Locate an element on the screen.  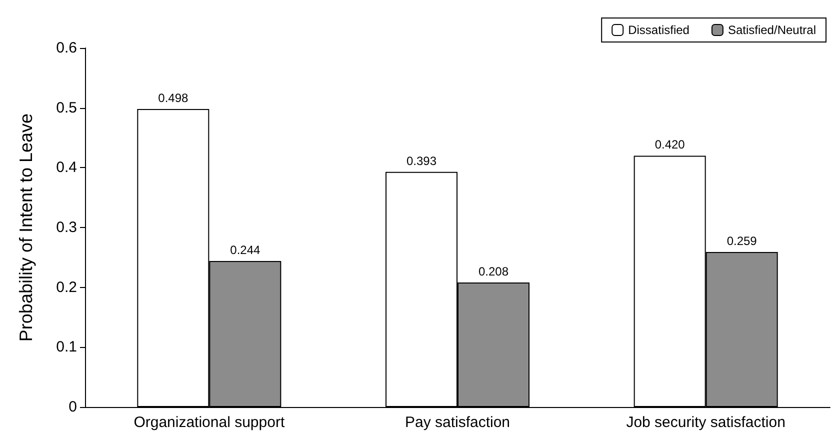
legend-label: Satisfied/Neutral is located at coordinates (772, 30).